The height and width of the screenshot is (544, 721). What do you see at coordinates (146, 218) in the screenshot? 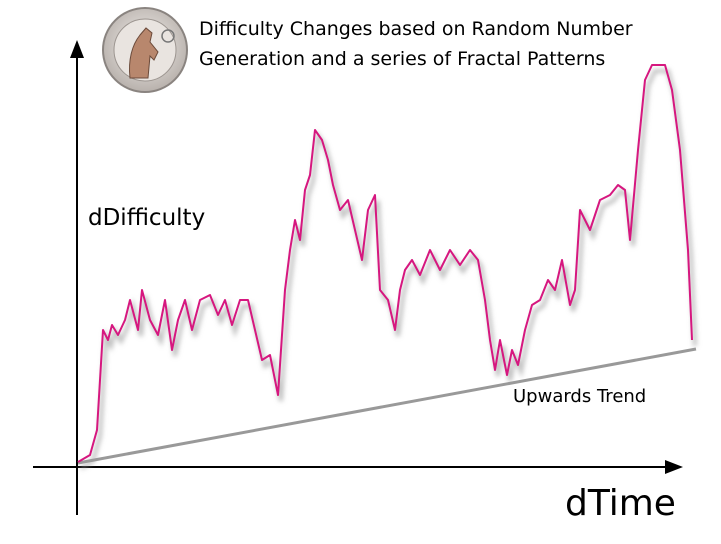
I see `y-axis-label: dDifficulty` at bounding box center [146, 218].